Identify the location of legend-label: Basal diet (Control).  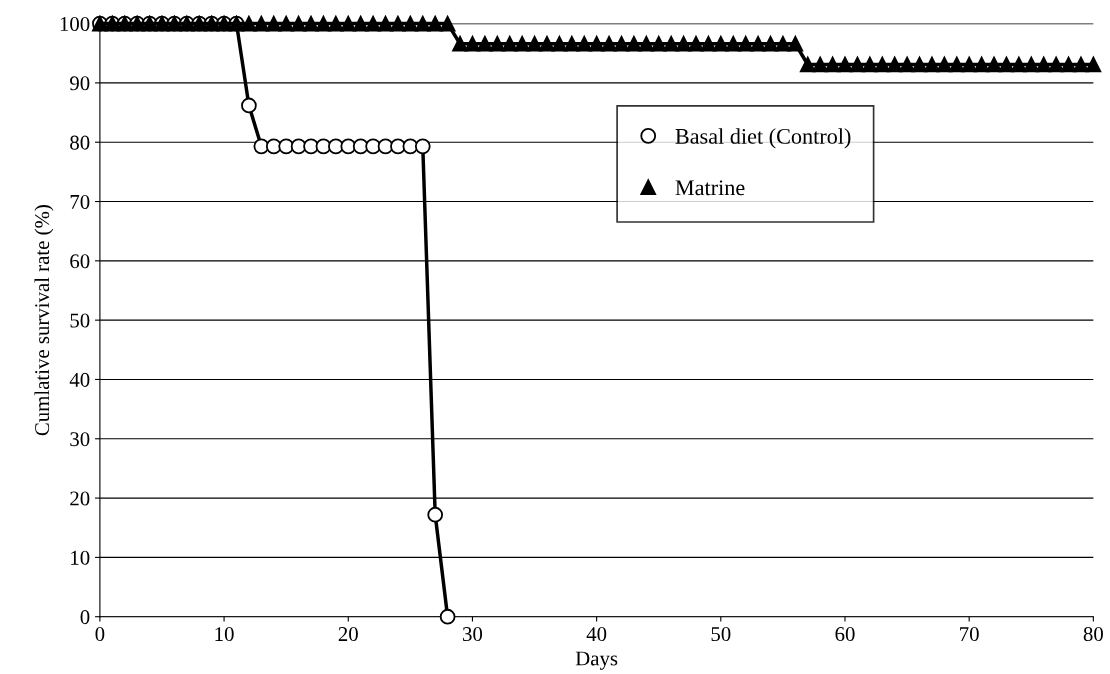
(763, 138).